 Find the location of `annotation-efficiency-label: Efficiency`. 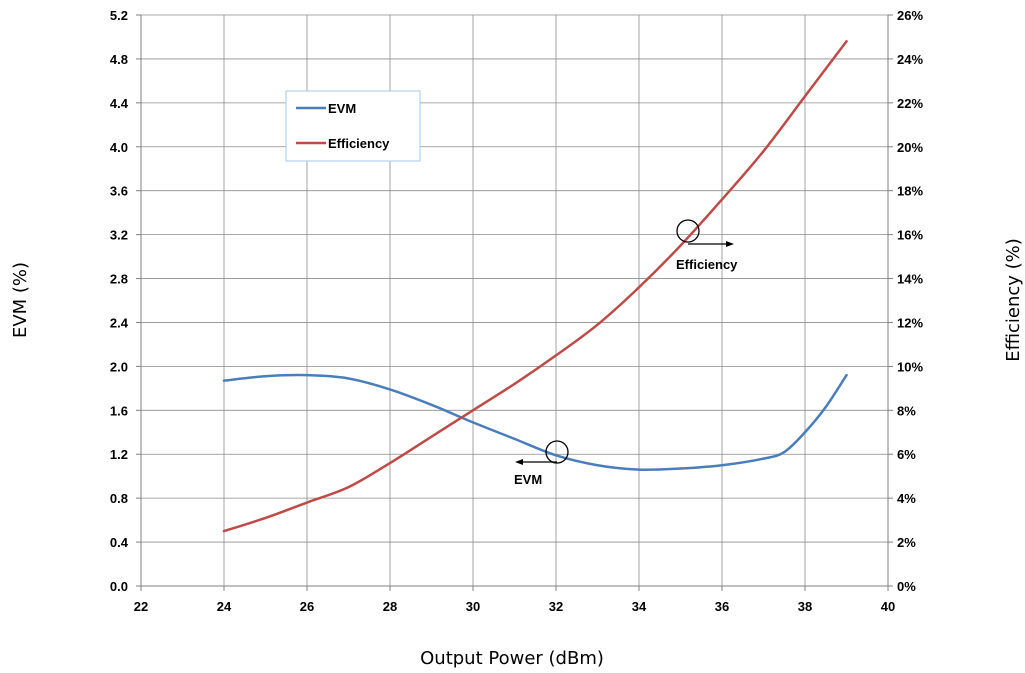

annotation-efficiency-label: Efficiency is located at coordinates (707, 264).